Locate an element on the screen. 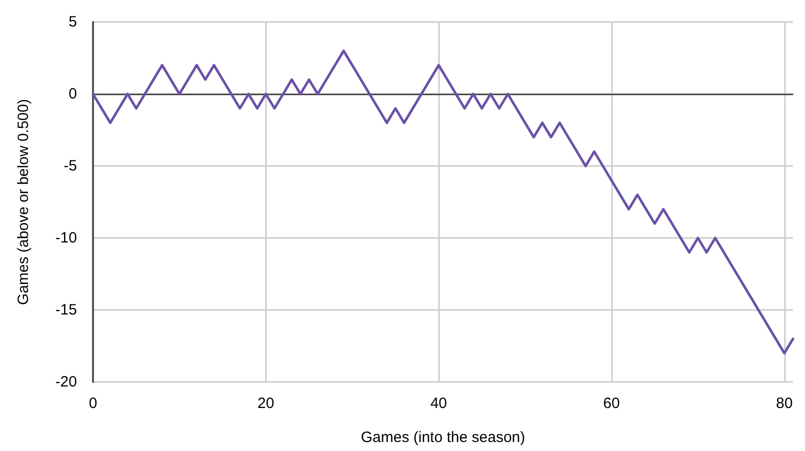 The height and width of the screenshot is (451, 805). x-tick-label: 0 is located at coordinates (93, 403).